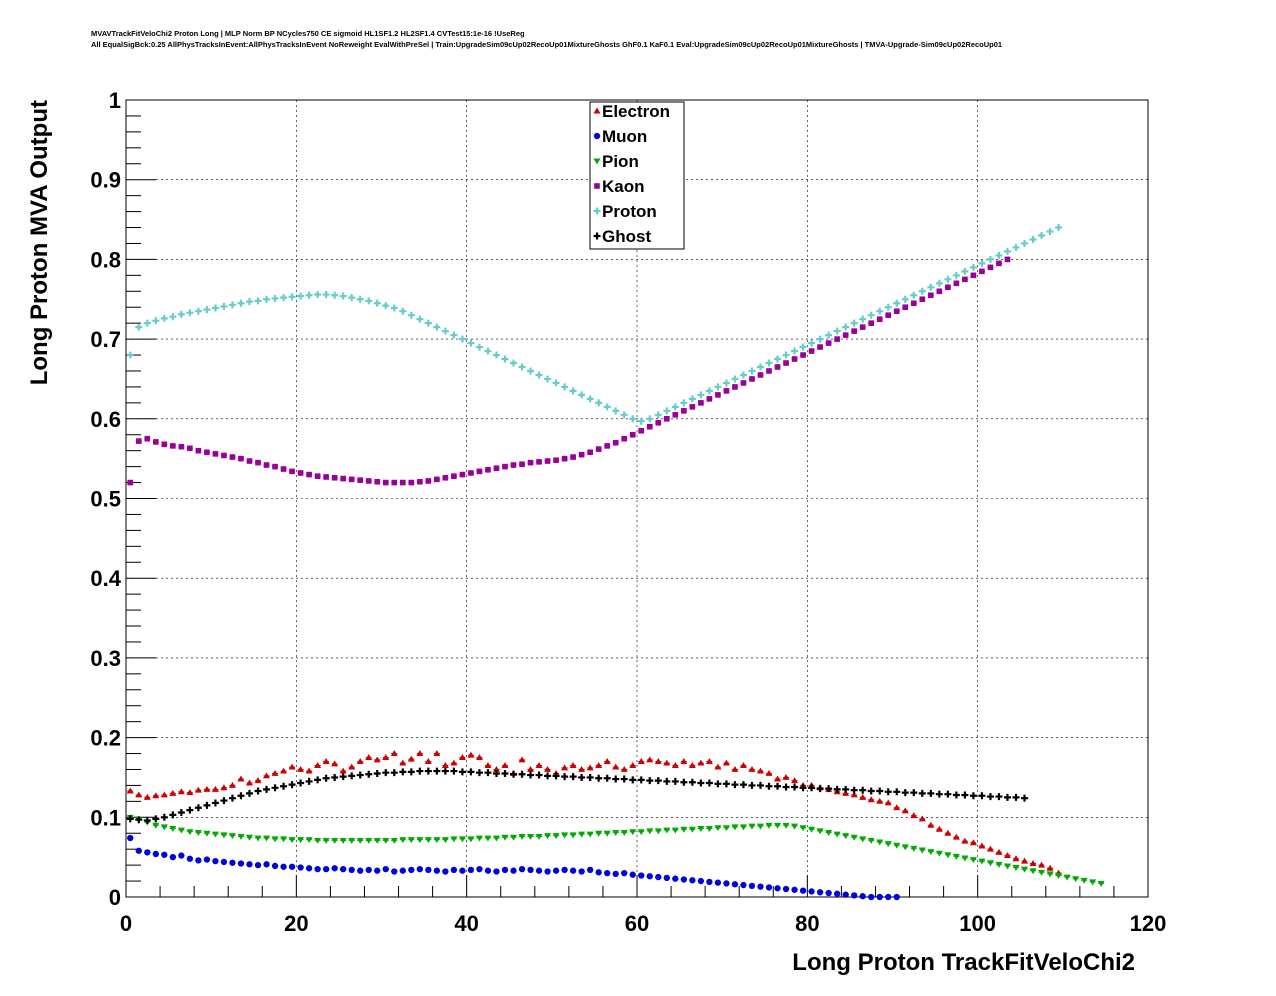 The image size is (1276, 996). Describe the element at coordinates (597, 211) in the screenshot. I see `legend-marker-proton` at that location.